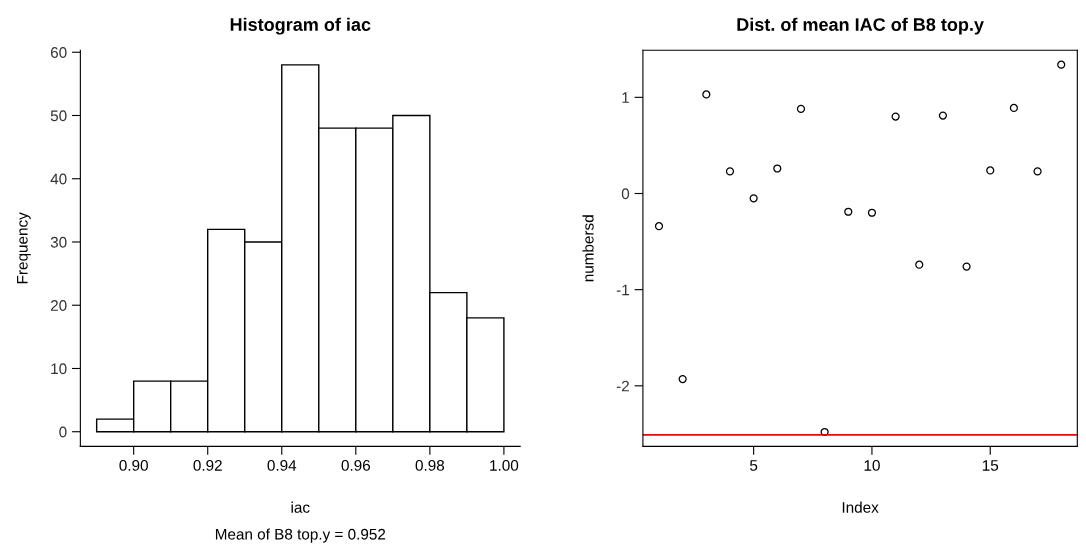 This screenshot has height=558, width=1086. What do you see at coordinates (754, 465) in the screenshot?
I see `x-tick-label: 5` at bounding box center [754, 465].